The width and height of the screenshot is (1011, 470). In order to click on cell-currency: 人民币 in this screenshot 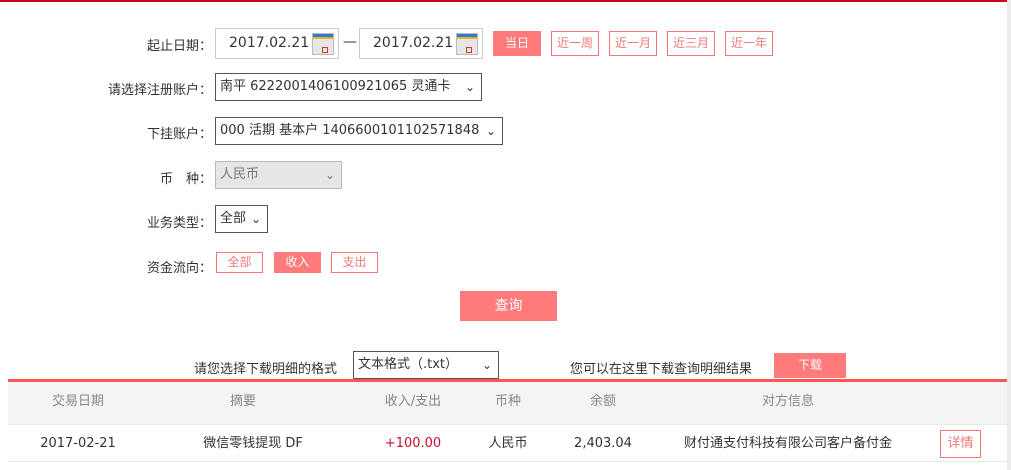, I will do `click(508, 443)`.